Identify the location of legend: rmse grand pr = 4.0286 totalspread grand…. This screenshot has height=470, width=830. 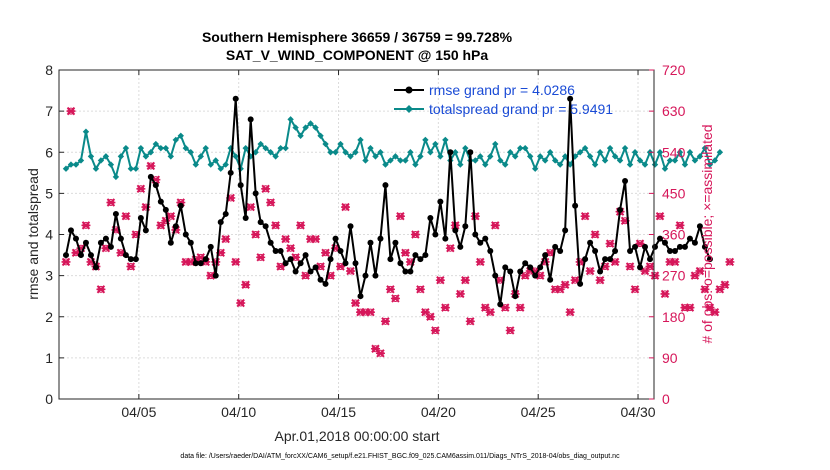
(503, 99).